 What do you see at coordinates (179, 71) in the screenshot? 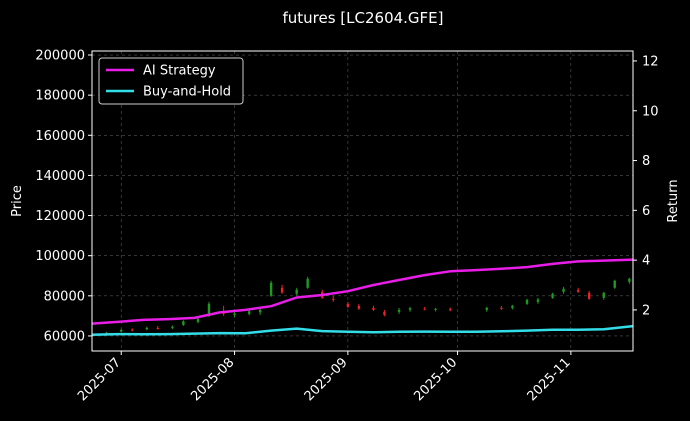
I see `legend-label-ai-strategy: AI Strategy` at bounding box center [179, 71].